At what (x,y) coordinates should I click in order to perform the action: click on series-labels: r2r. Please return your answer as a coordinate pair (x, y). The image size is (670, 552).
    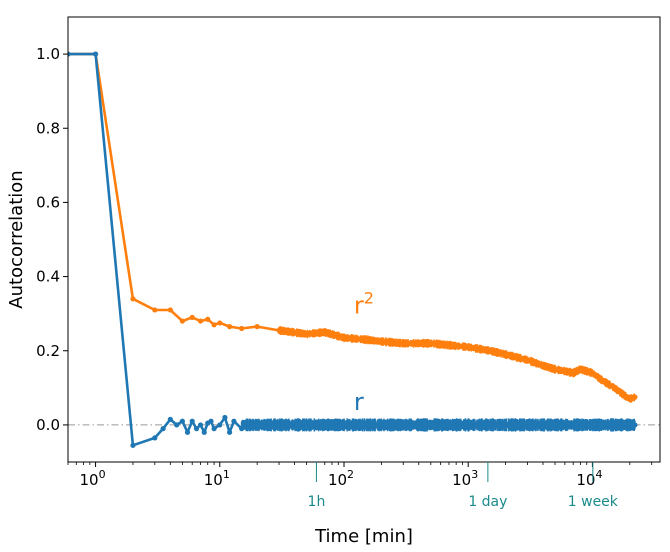
    Looking at the image, I should click on (364, 352).